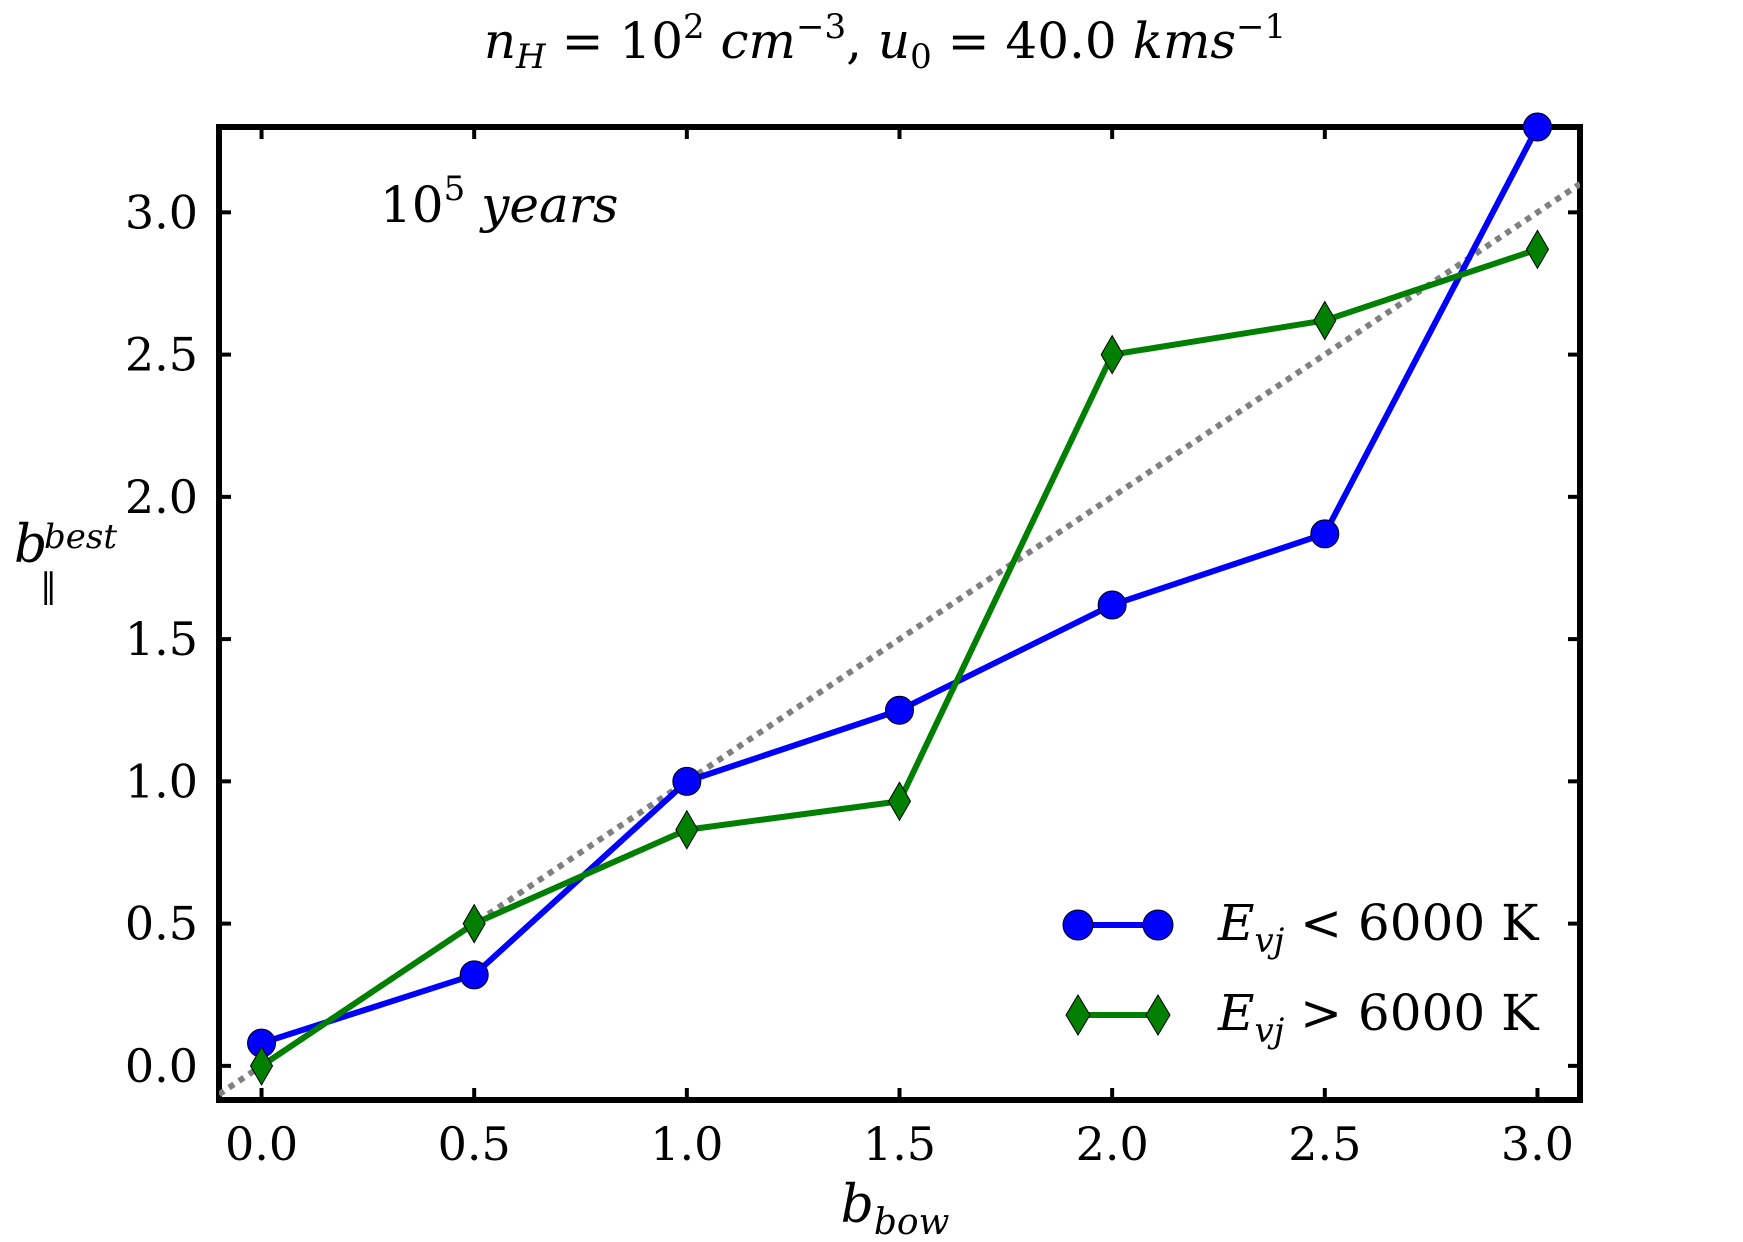 The image size is (1743, 1242). I want to click on legend-label-green: Evj > 6000 K, so click(1378, 1017).